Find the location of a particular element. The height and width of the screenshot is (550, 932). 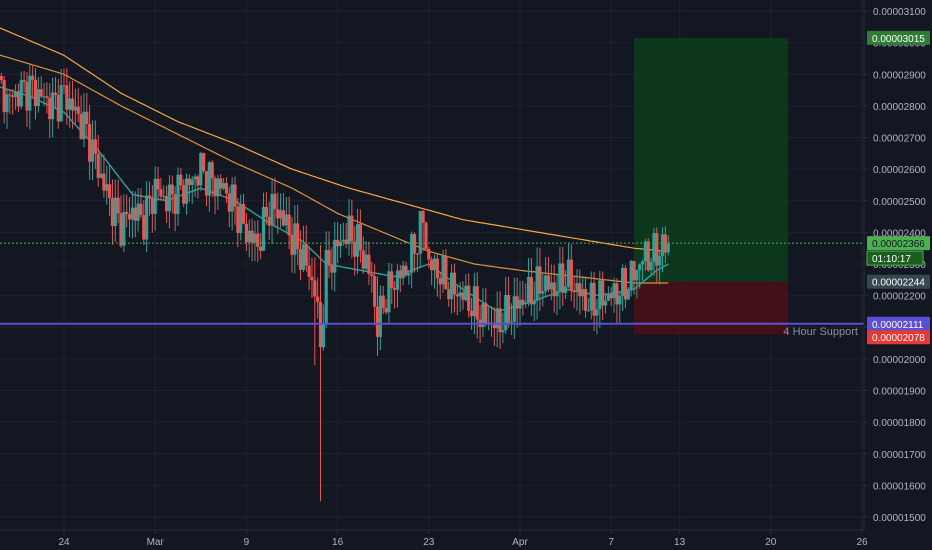

horizontal-levels is located at coordinates (432, 283).